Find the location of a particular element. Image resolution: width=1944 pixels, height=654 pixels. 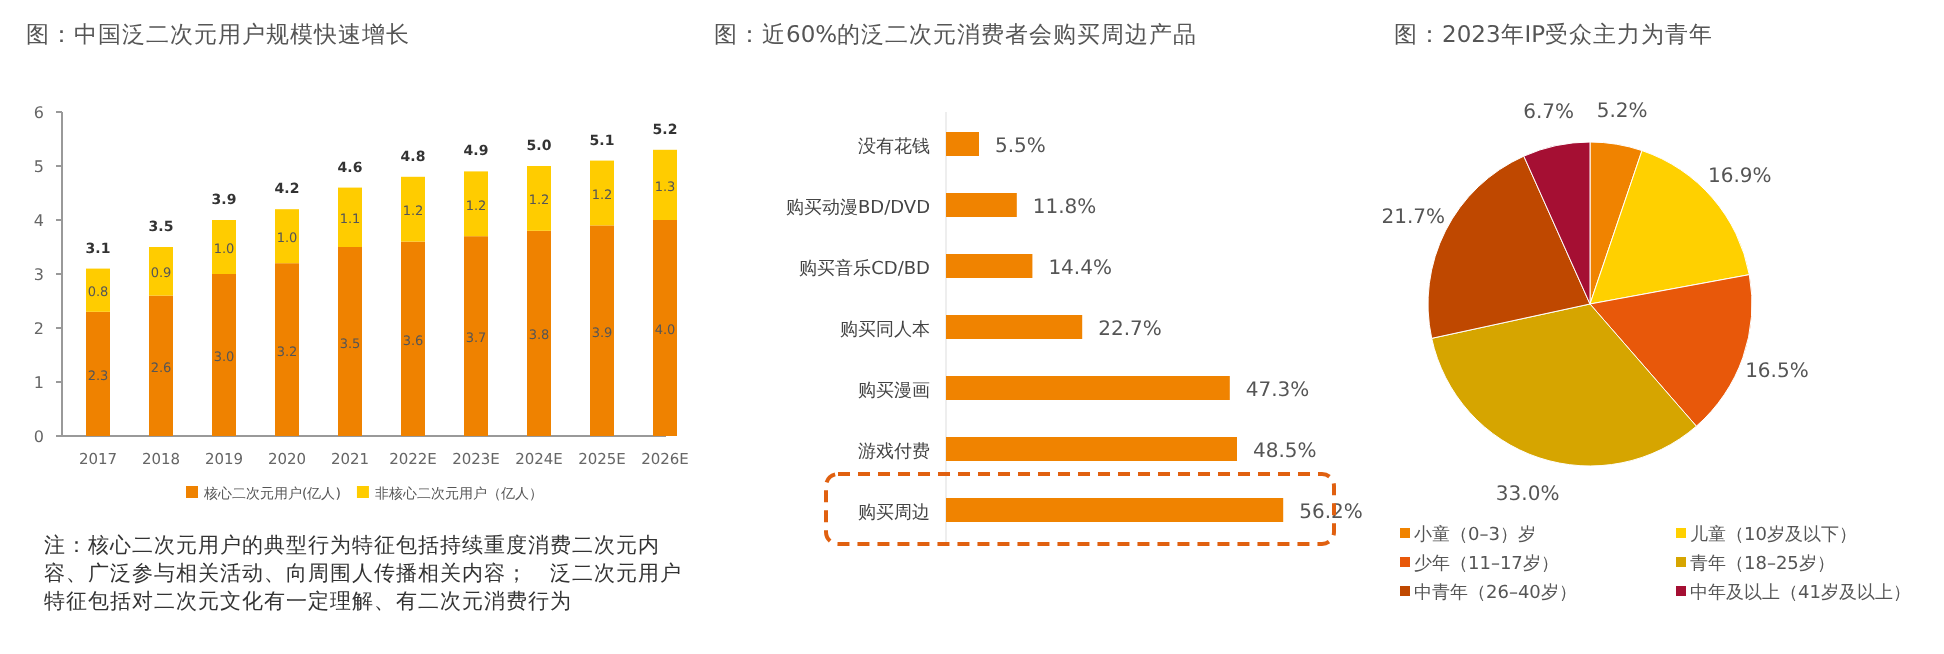

legend-label: 中青年（26–40岁） is located at coordinates (1495, 593).